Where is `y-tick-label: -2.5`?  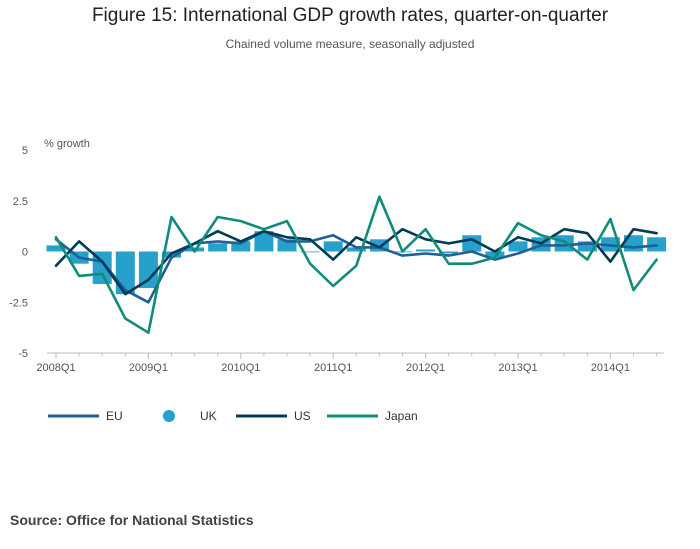 y-tick-label: -2.5 is located at coordinates (18, 303).